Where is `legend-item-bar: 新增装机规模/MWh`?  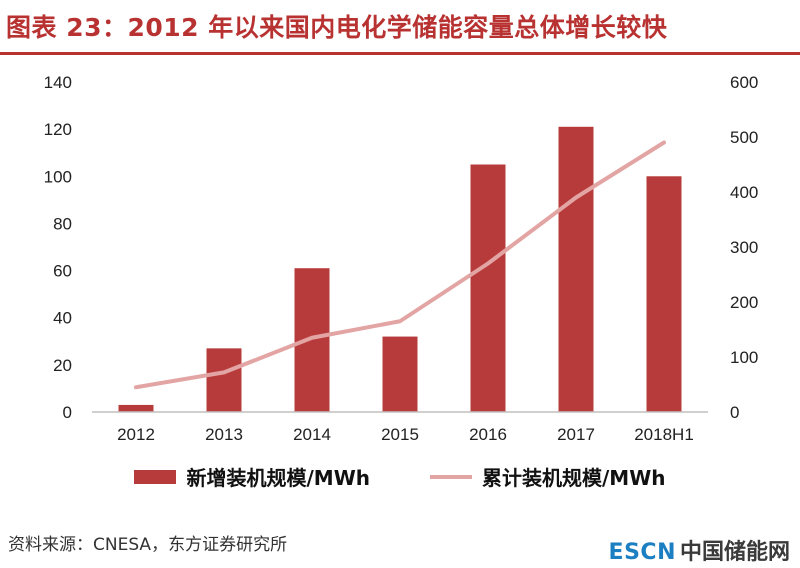
legend-item-bar: 新增装机规模/MWh is located at coordinates (252, 476).